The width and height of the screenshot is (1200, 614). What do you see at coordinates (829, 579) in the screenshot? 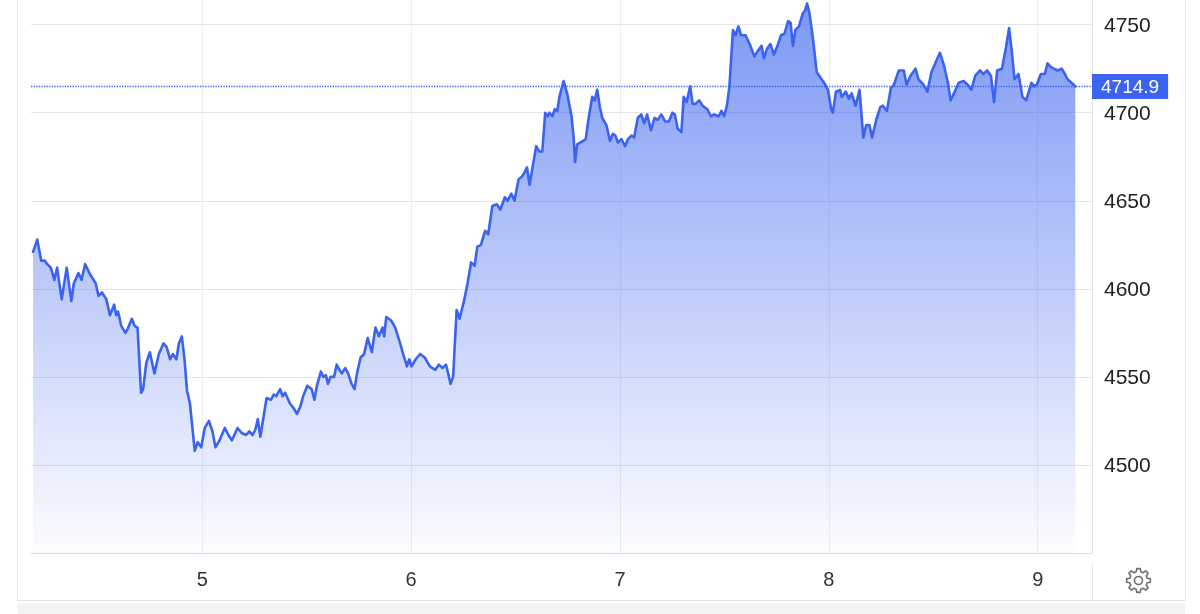
I see `x-tick-label: 8` at bounding box center [829, 579].